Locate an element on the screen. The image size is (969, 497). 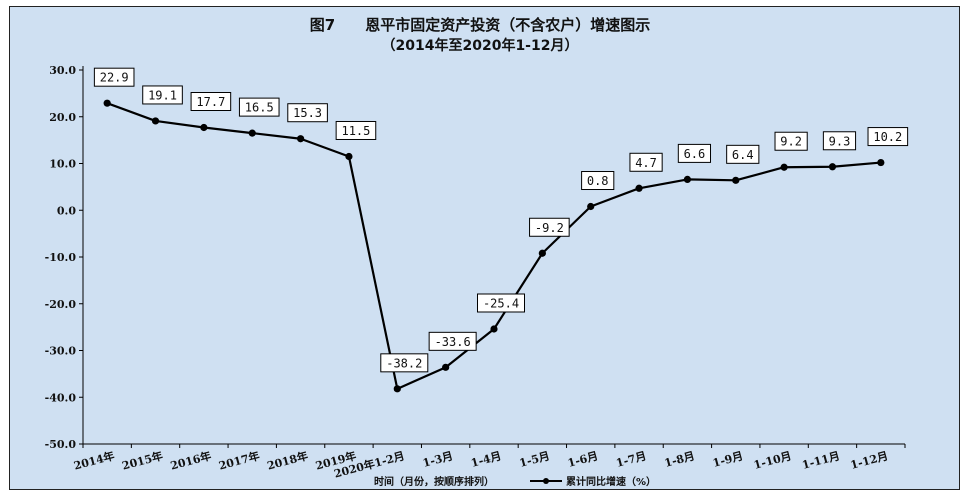
legend: 累计同比增速（%） is located at coordinates (593, 481).